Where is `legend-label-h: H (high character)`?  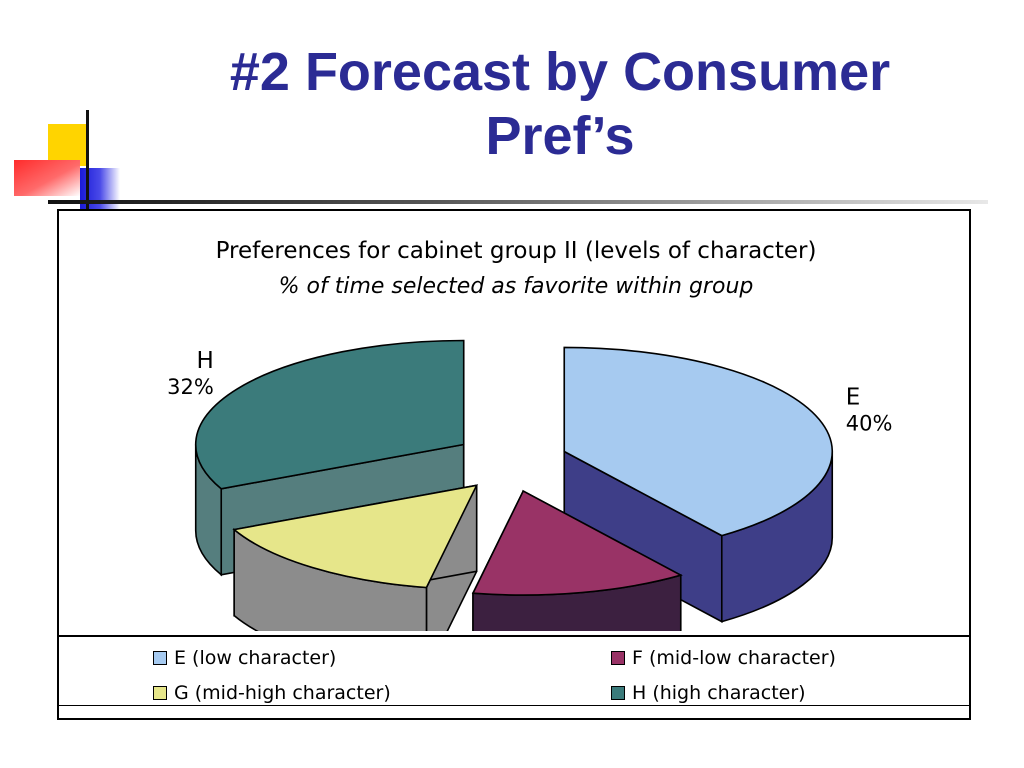 legend-label-h: H (high character) is located at coordinates (719, 693).